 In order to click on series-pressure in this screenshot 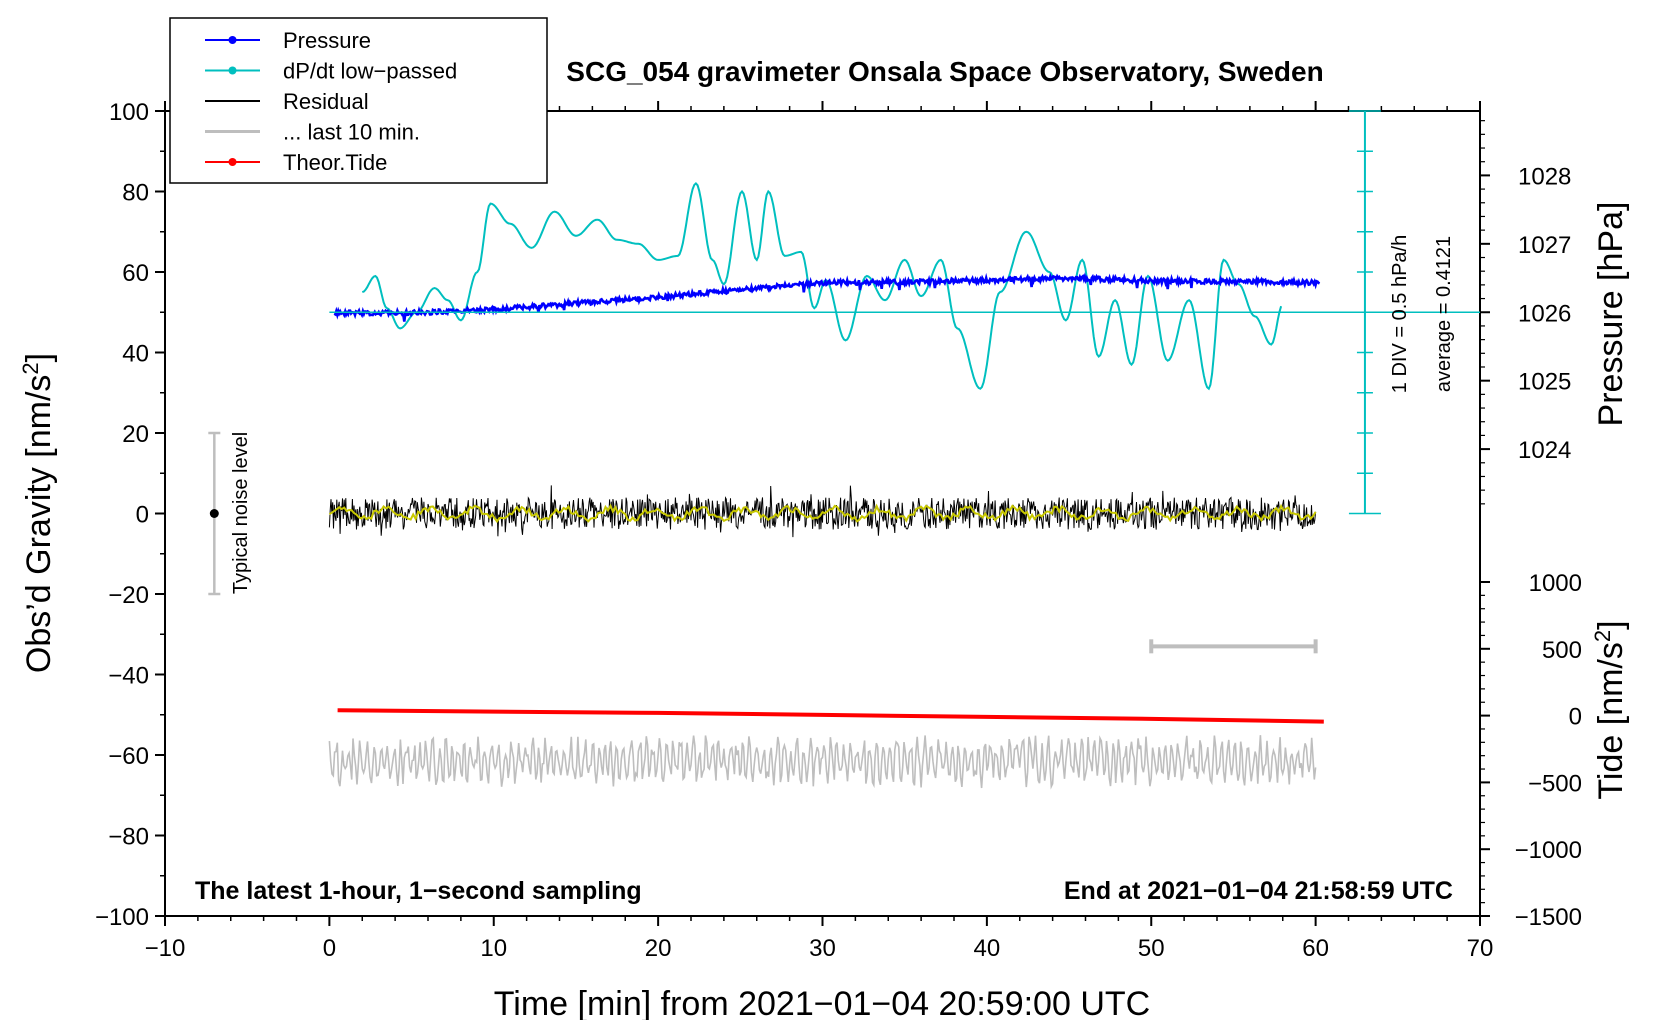, I will do `click(827, 297)`.